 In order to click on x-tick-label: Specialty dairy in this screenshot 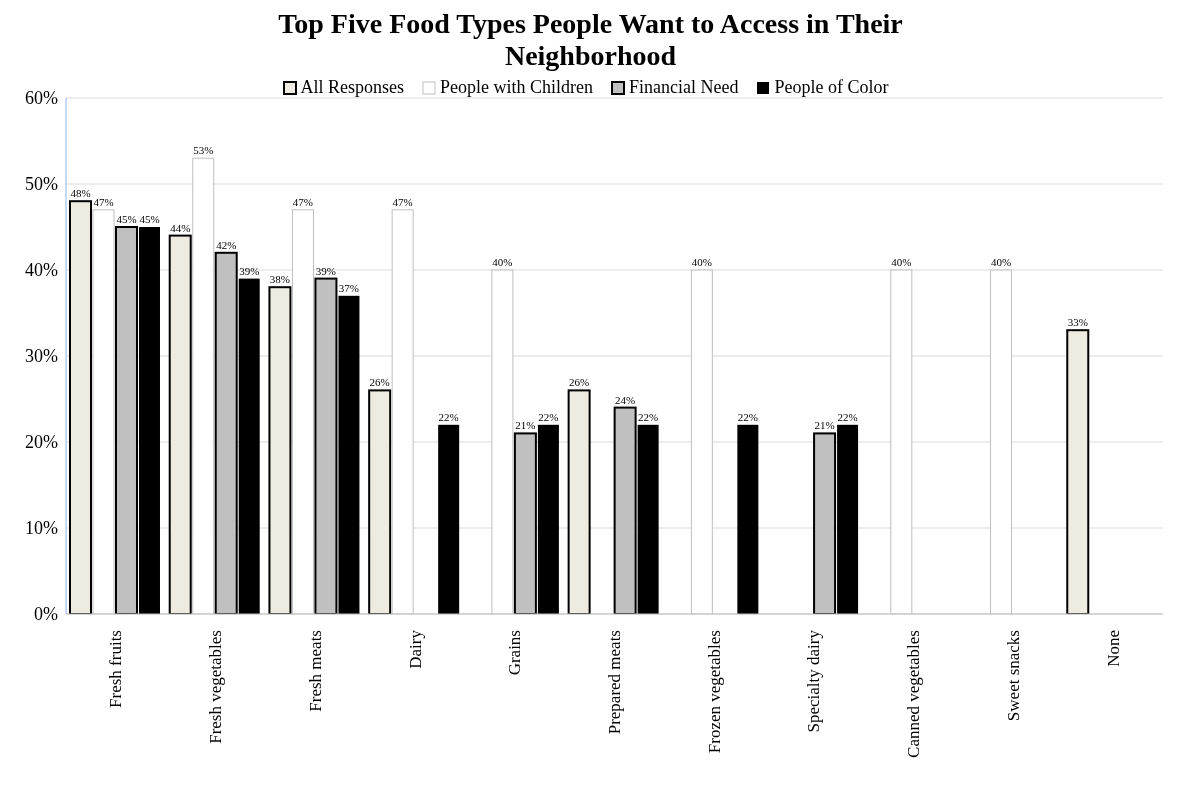, I will do `click(814, 681)`.